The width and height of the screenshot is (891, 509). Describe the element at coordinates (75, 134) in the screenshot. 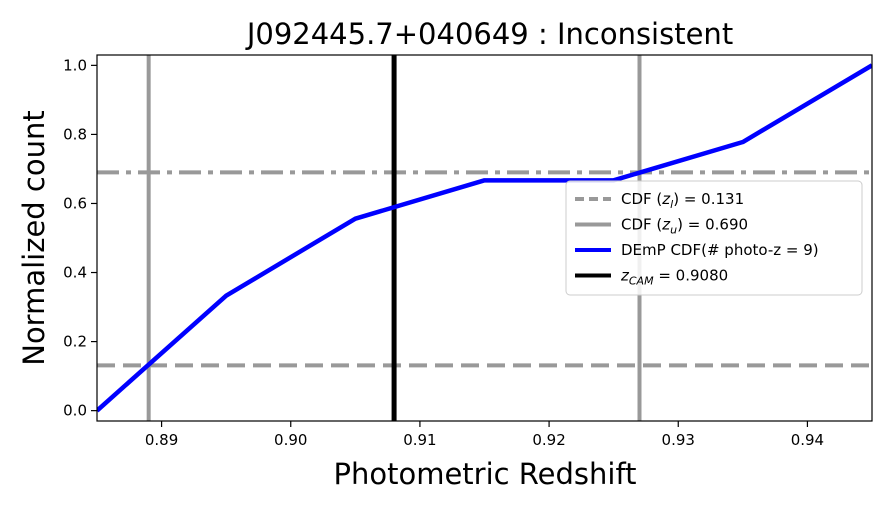

I see `y-tick-label: 0.8` at that location.